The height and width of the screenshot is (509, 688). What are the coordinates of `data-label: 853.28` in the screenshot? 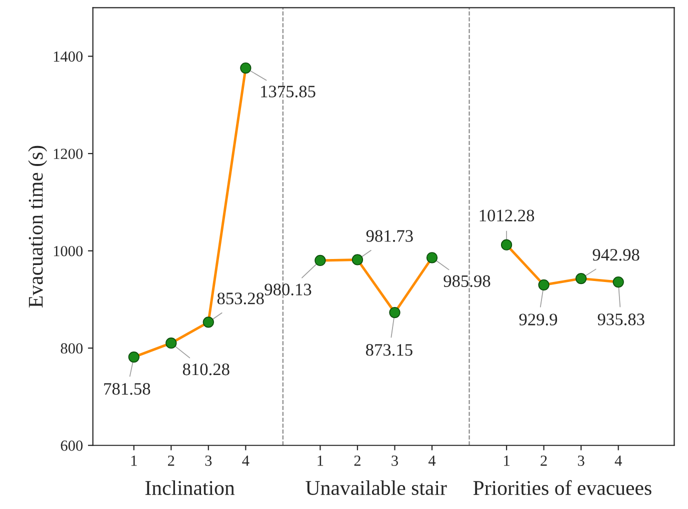 It's located at (240, 298).